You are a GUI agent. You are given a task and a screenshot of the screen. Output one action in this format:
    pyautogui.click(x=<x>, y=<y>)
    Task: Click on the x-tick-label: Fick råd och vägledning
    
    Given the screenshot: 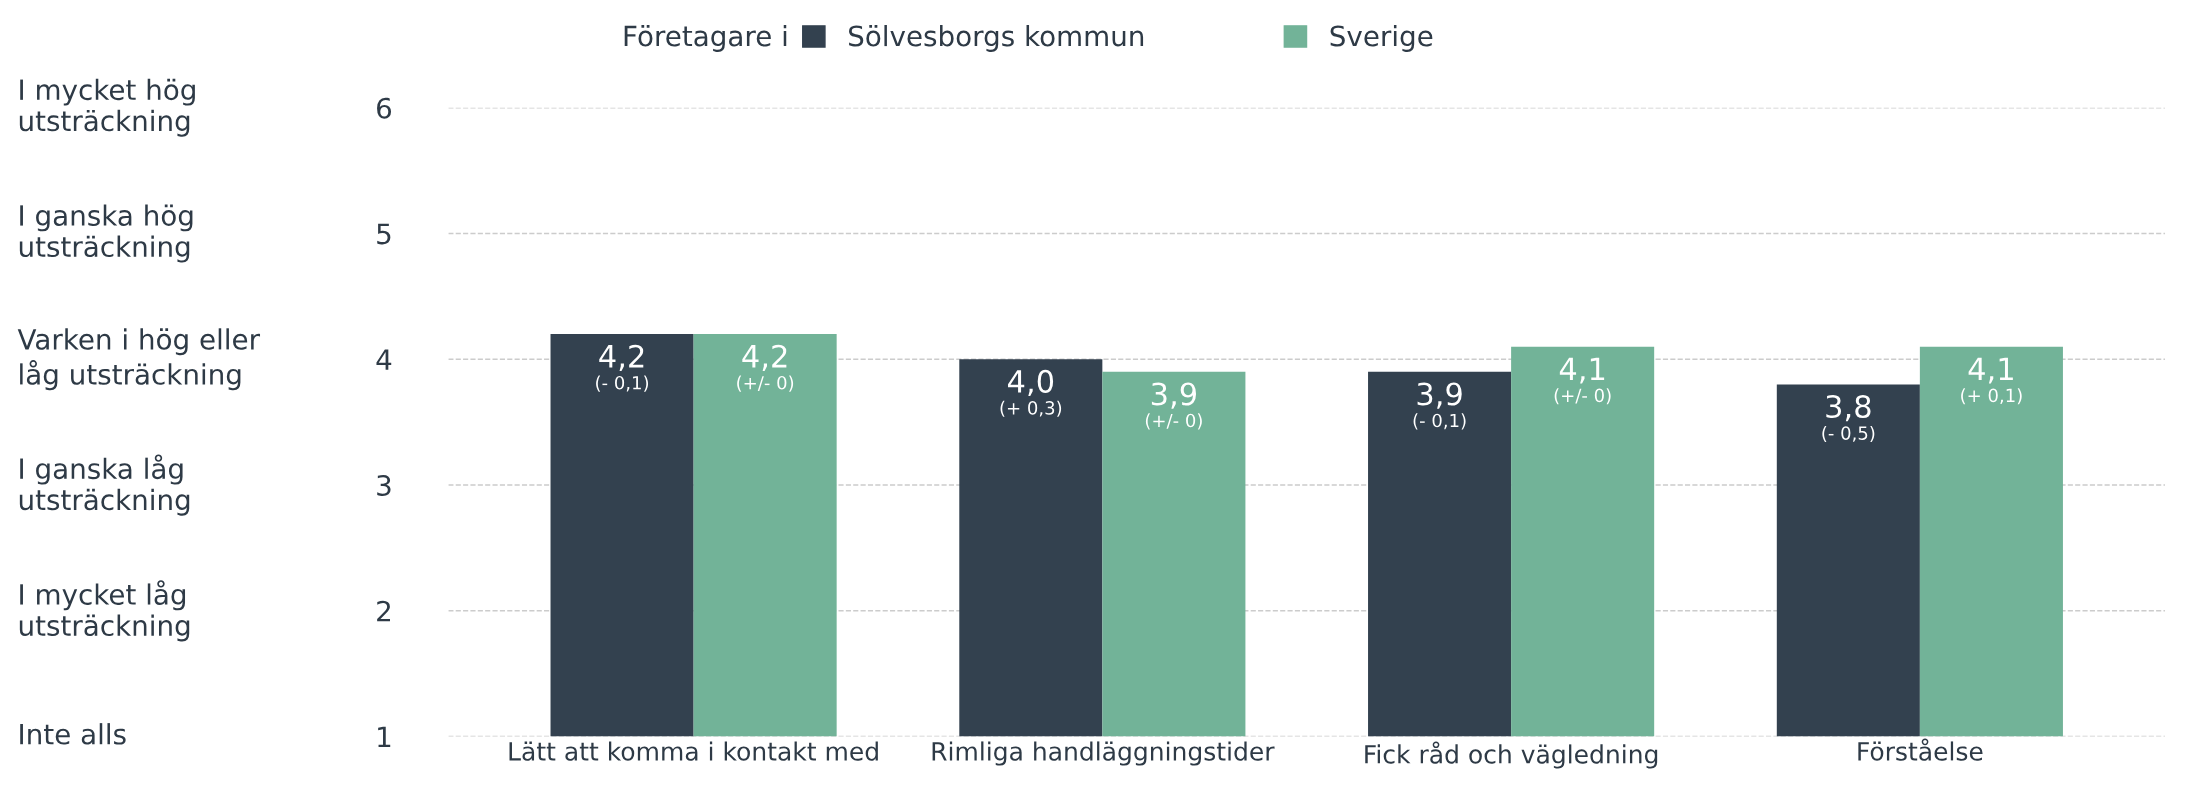 What is the action you would take?
    pyautogui.click(x=1511, y=755)
    